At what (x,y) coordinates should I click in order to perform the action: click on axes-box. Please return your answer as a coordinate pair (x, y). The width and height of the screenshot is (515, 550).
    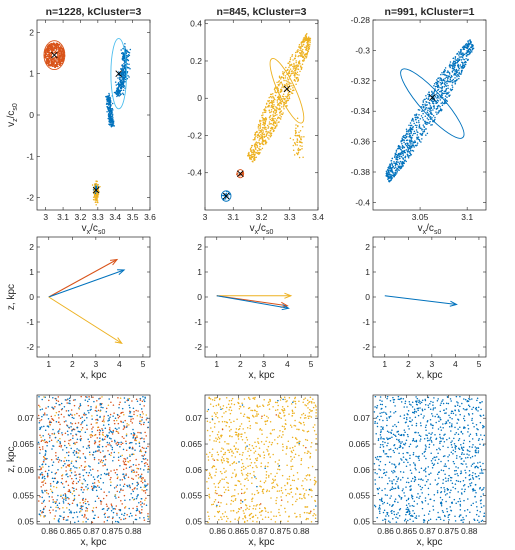
    Looking at the image, I should click on (429, 297).